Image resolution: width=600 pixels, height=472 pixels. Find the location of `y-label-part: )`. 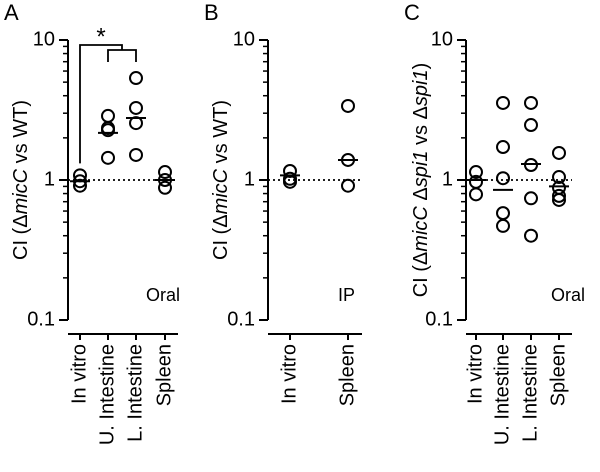

y-label-part: ) is located at coordinates (421, 66).